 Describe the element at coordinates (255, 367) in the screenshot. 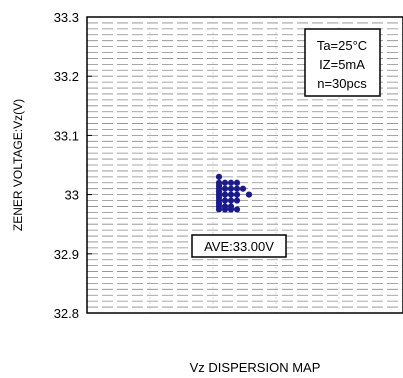

I see `x-axis-label: Vz DISPERSION MAP` at that location.